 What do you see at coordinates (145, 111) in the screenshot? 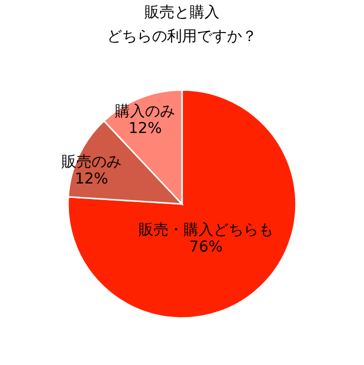
I see `slice-label: 購入のみ` at bounding box center [145, 111].